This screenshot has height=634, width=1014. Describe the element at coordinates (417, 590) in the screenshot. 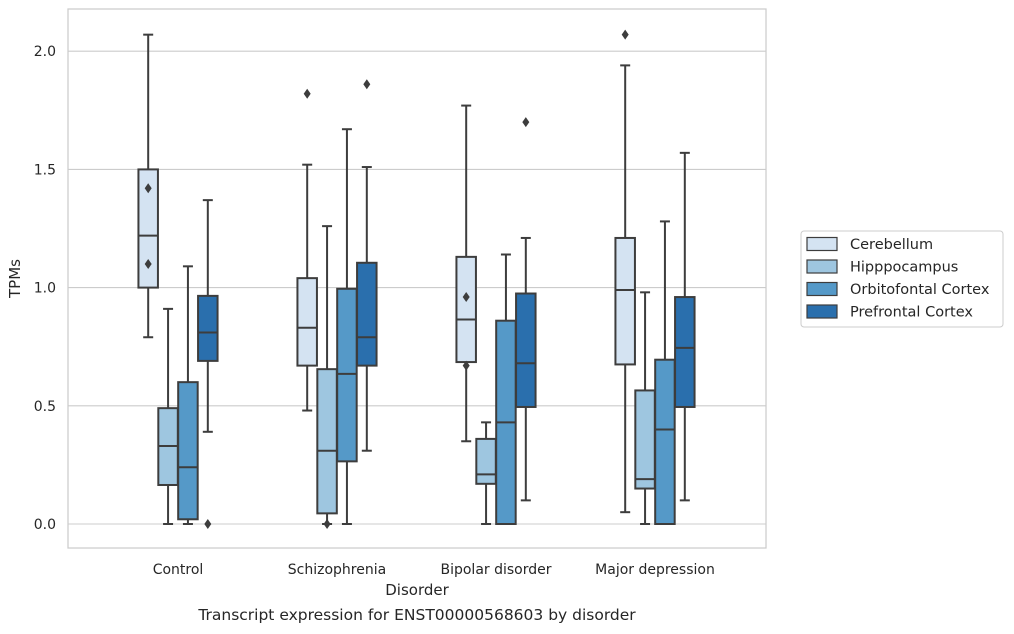

I see `x-axis-label: Disorder` at that location.